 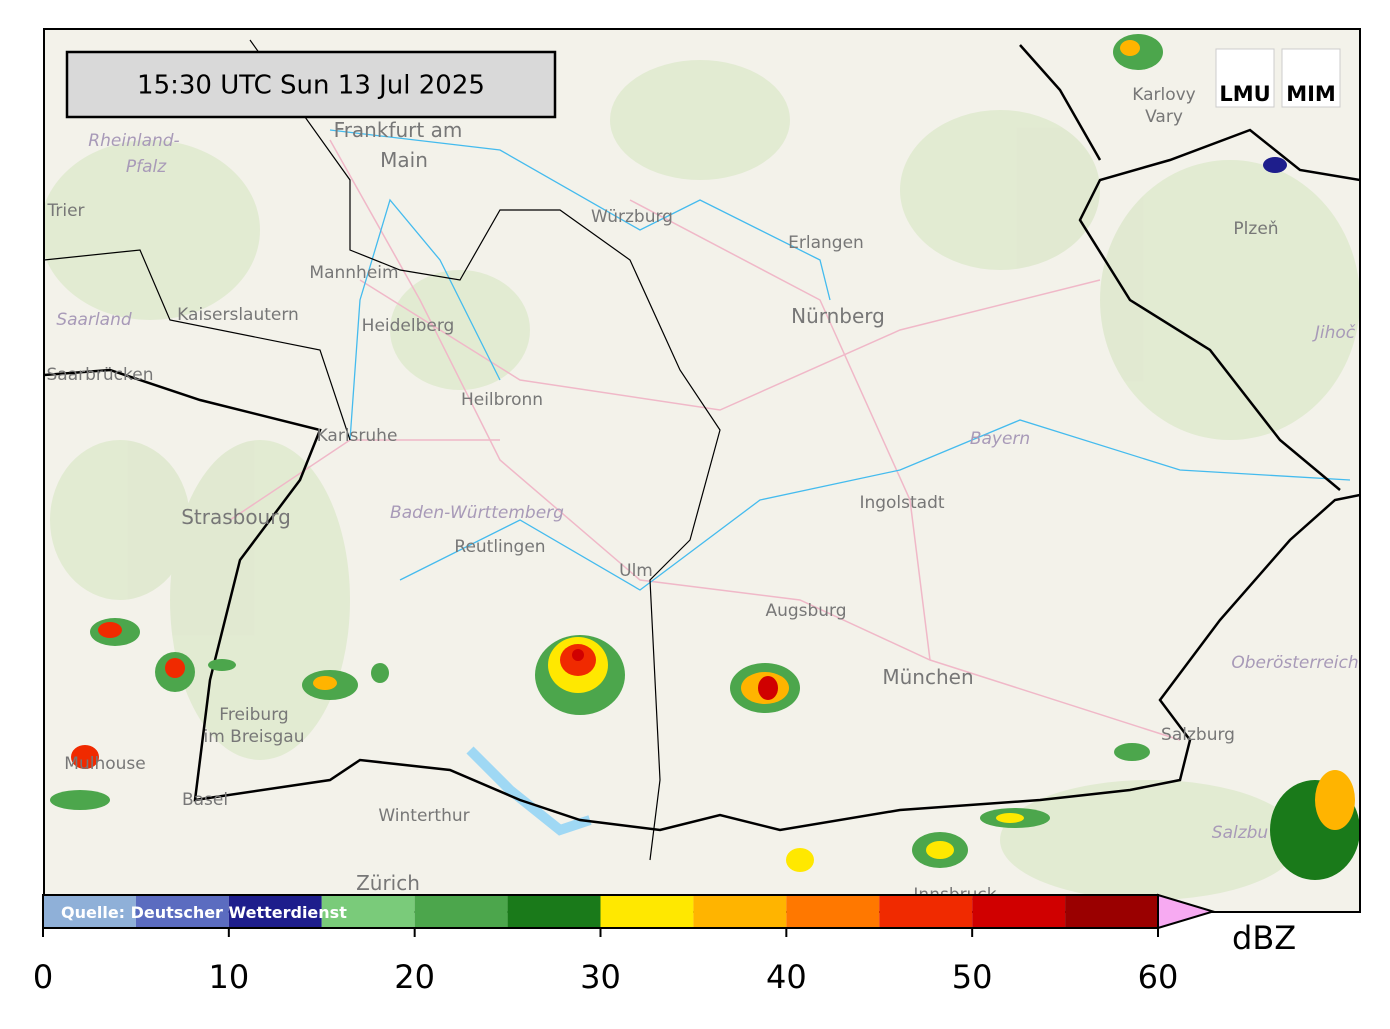 I want to click on place-label: München, so click(x=927, y=677).